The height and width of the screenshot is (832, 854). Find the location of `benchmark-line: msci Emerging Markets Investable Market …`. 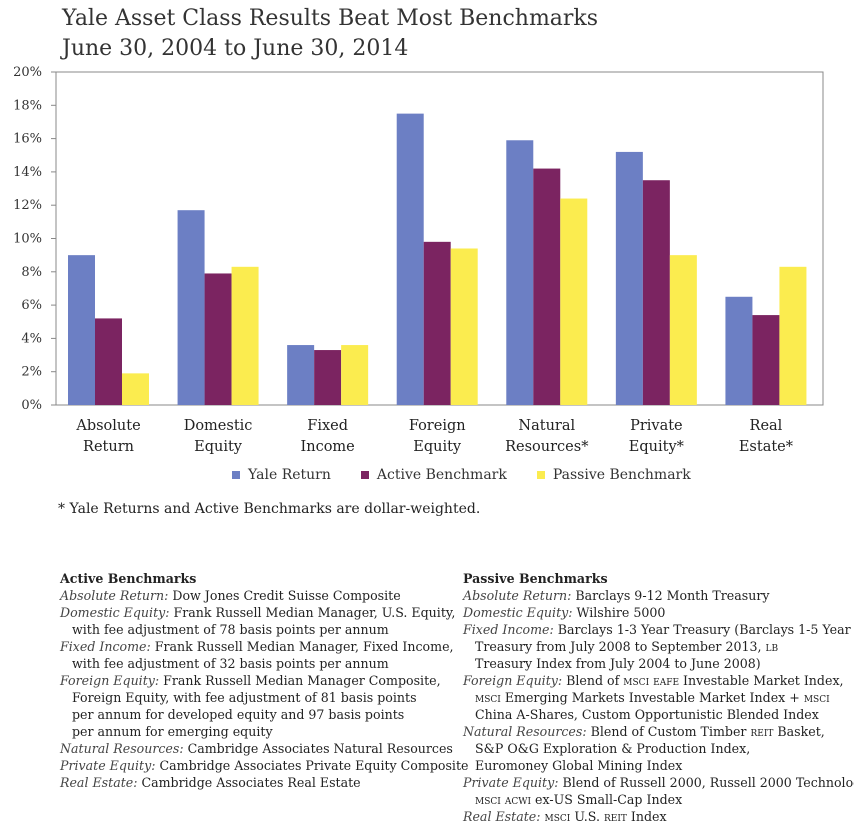

benchmark-line: msci Emerging Markets Investable Market … is located at coordinates (655, 697).